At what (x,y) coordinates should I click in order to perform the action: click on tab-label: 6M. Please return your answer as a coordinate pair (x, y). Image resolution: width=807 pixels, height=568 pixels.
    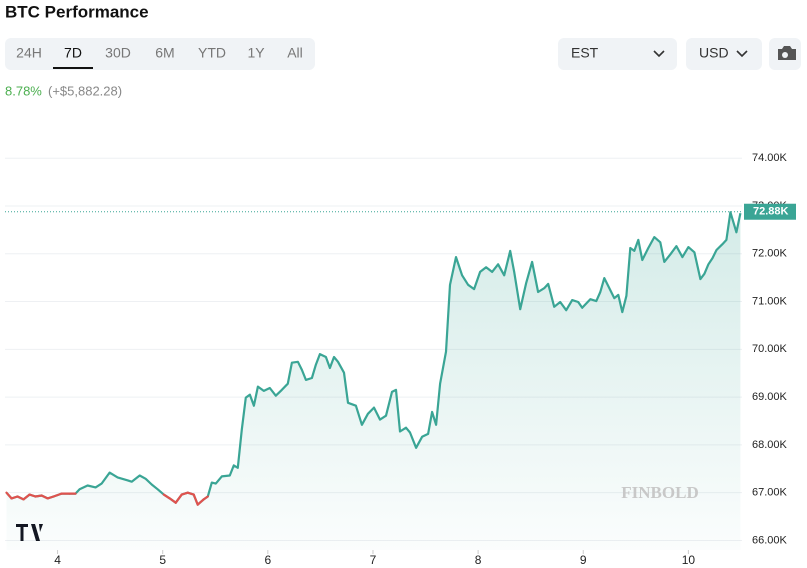
    Looking at the image, I should click on (164, 53).